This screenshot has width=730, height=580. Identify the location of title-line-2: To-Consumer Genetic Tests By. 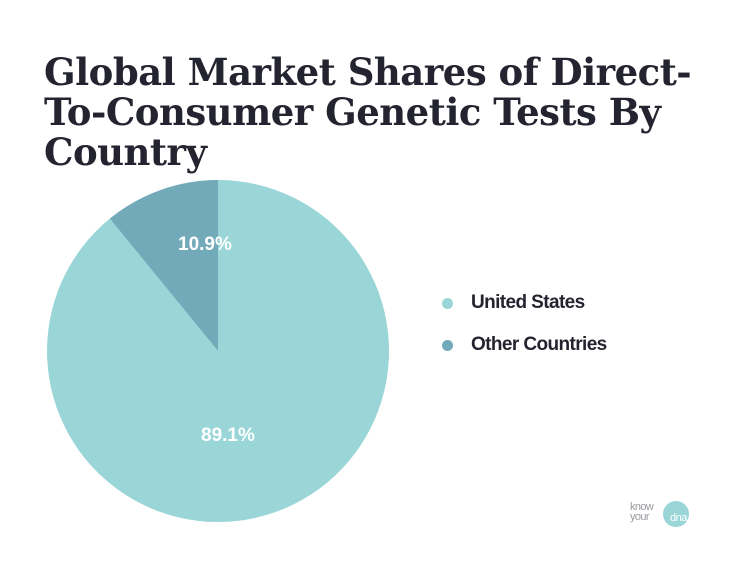
(352, 112).